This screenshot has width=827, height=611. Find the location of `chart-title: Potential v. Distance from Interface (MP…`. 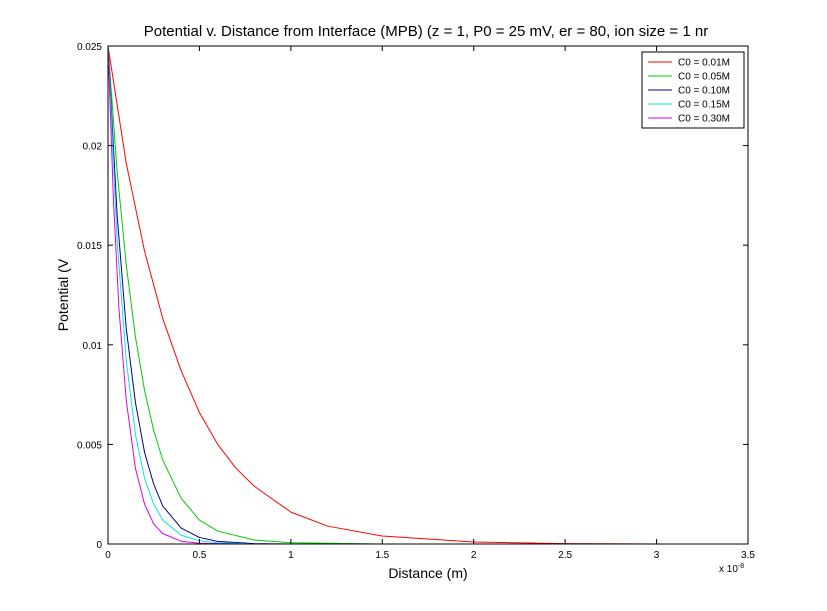

chart-title: Potential v. Distance from Interface (MP… is located at coordinates (426, 31).